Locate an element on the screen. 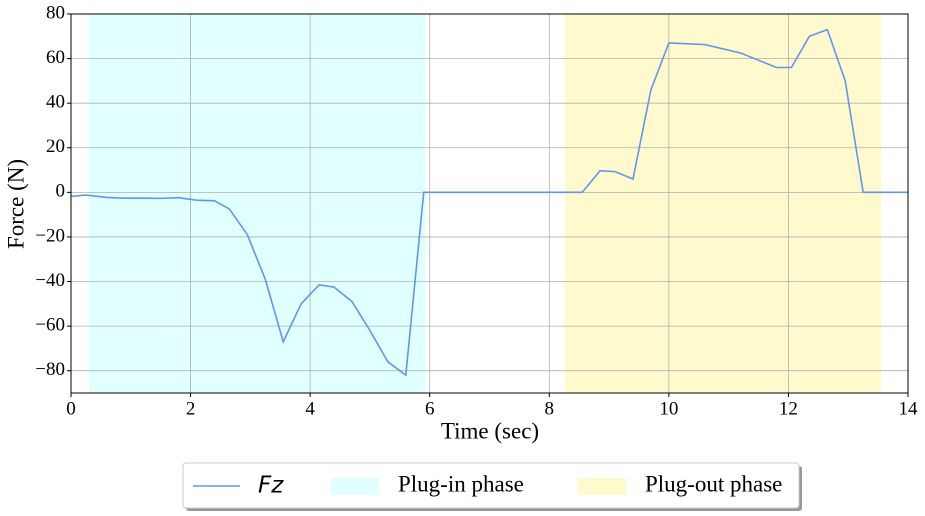 Image resolution: width=925 pixels, height=516 pixels. x-tick-label: 2 is located at coordinates (191, 408).